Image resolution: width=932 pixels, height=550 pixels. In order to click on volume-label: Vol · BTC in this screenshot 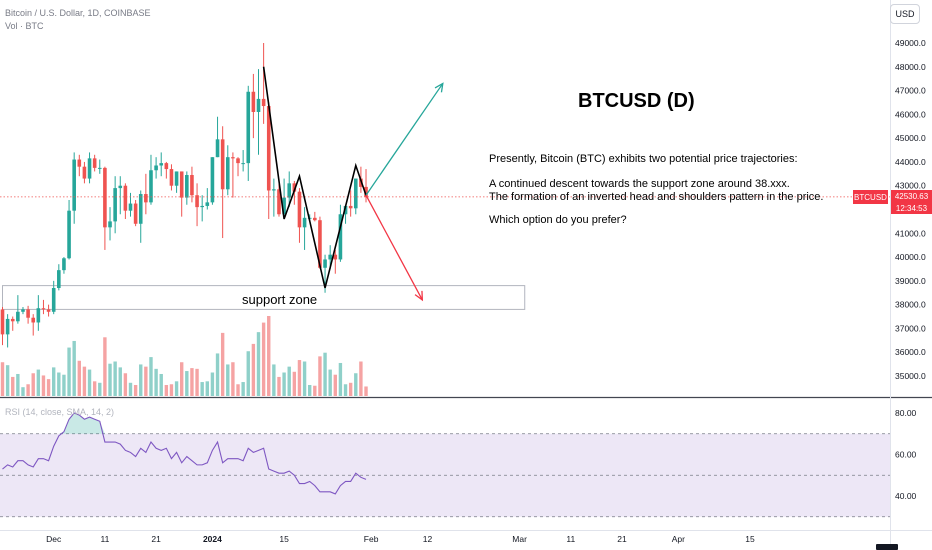, I will do `click(24, 26)`.